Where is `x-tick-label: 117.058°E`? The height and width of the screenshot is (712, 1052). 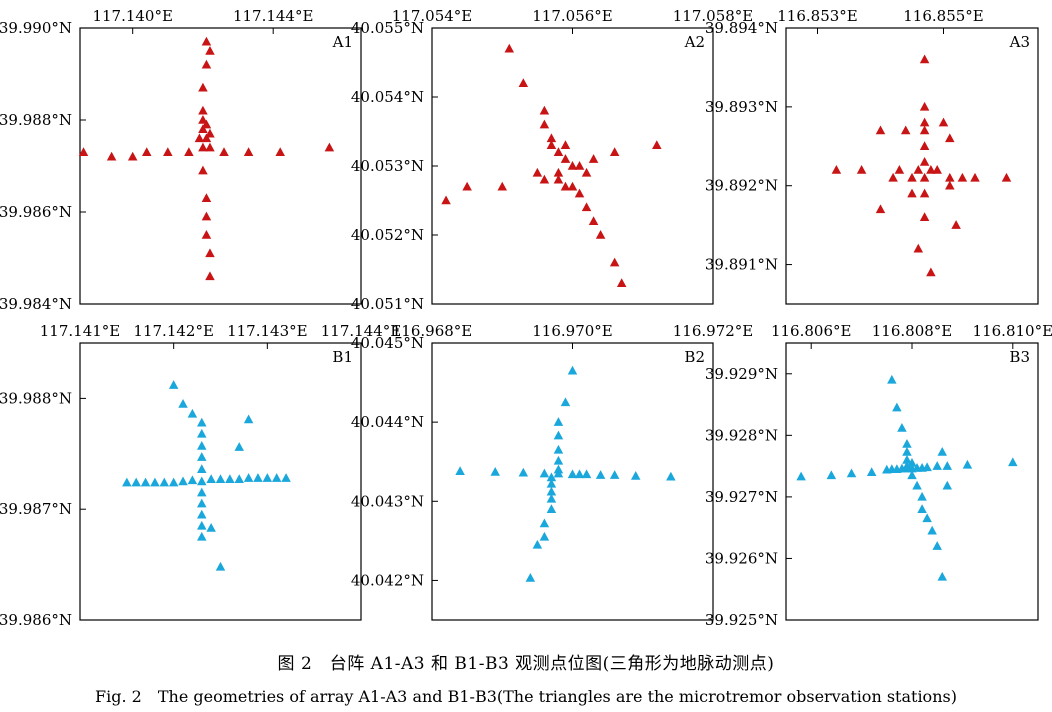
x-tick-label: 117.058°E is located at coordinates (713, 16).